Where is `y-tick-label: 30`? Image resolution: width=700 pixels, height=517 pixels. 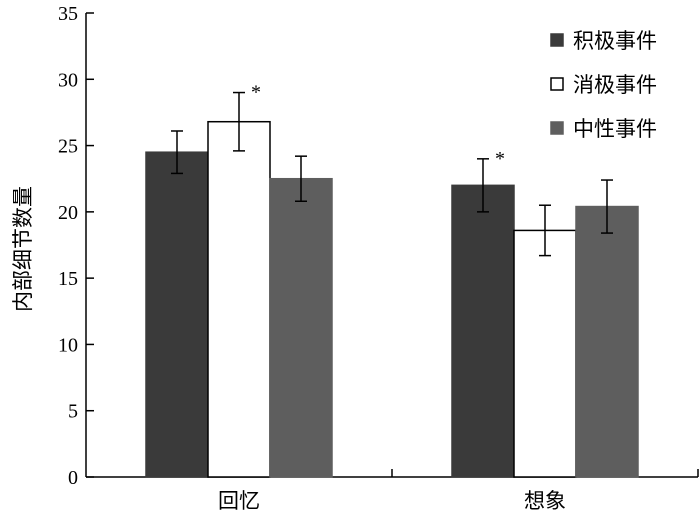
y-tick-label: 30 is located at coordinates (68, 80).